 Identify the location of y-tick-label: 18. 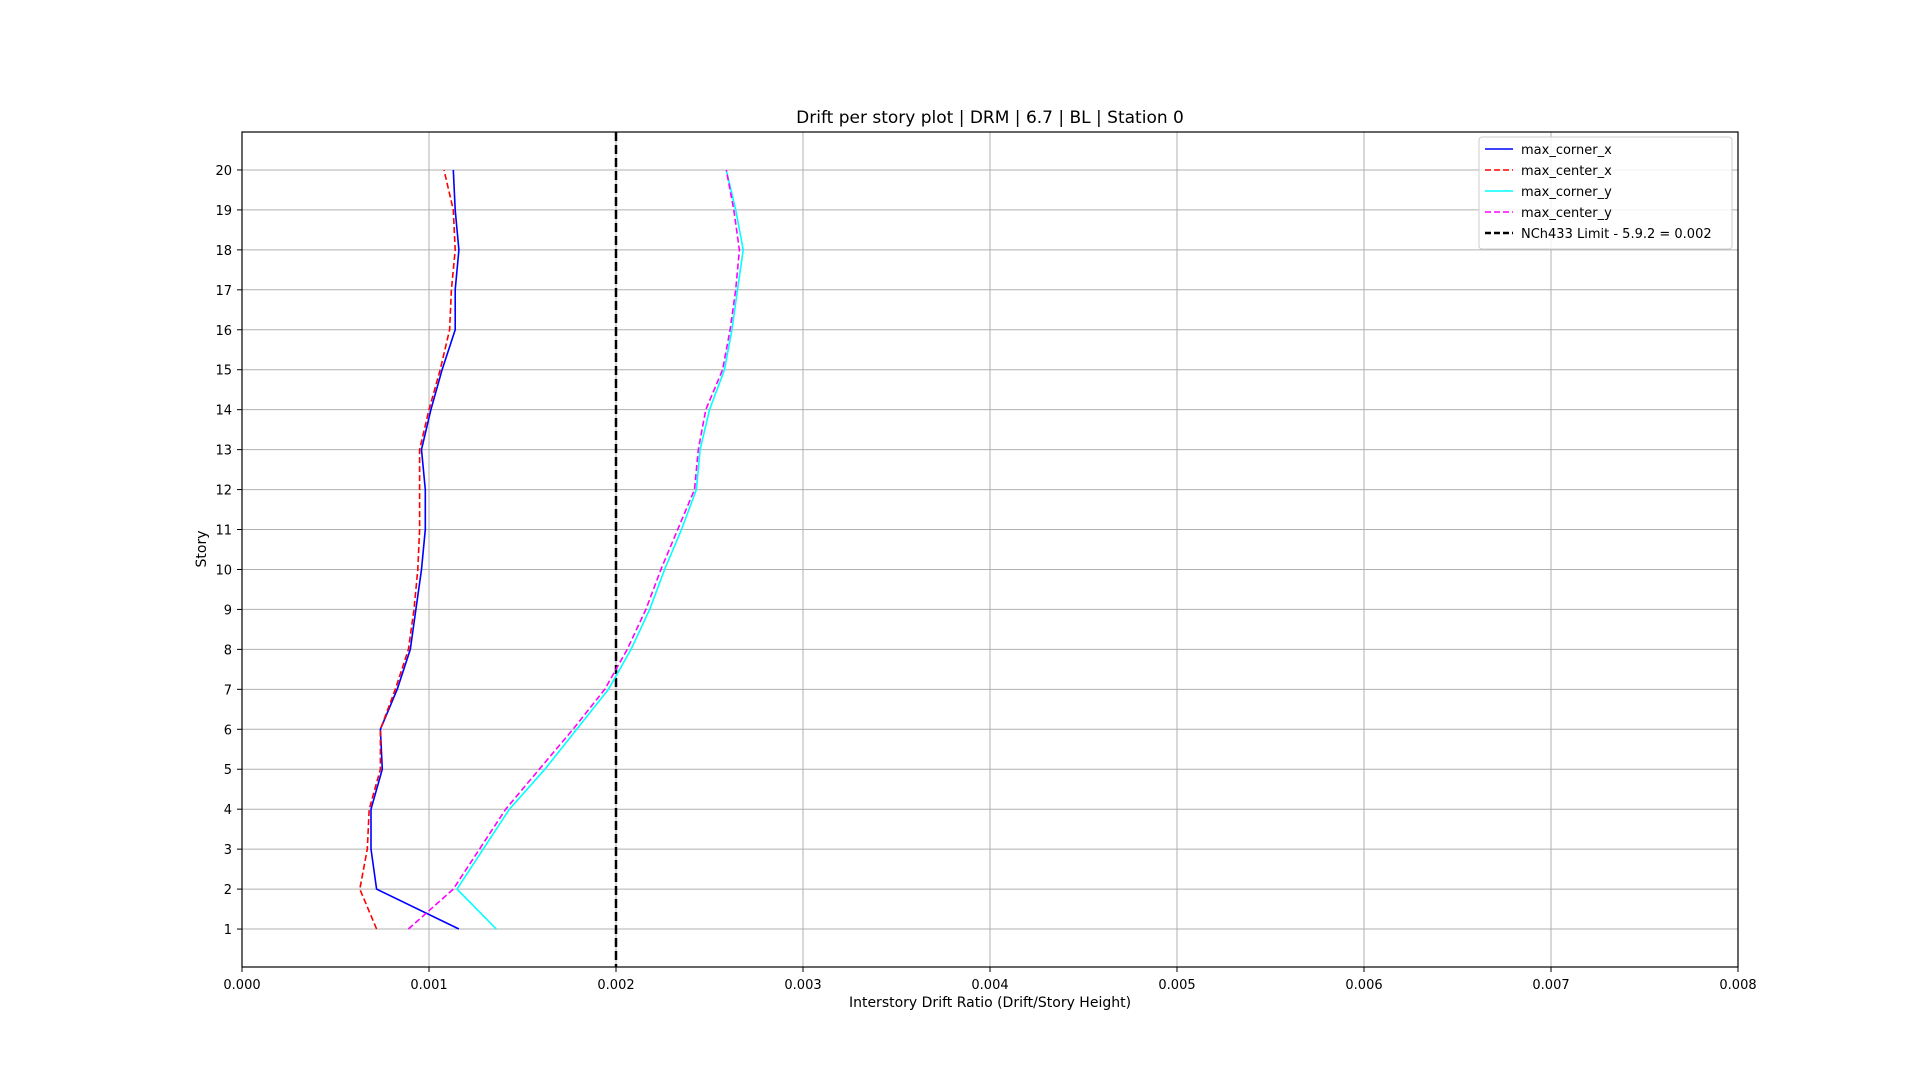
(223, 251).